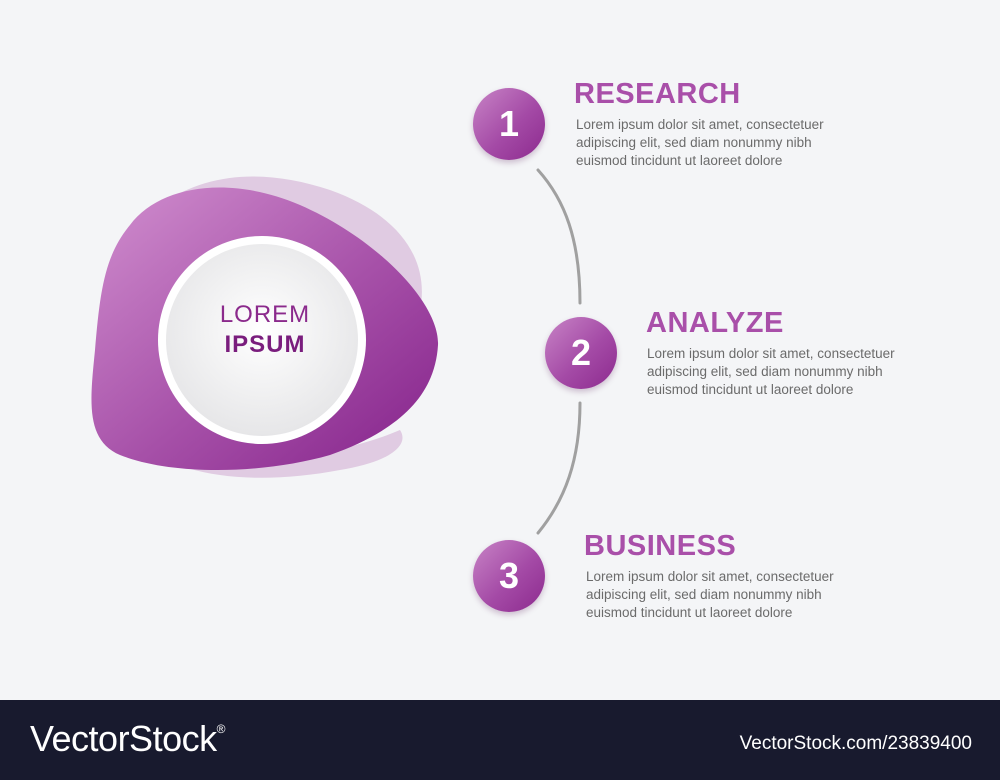 Image resolution: width=1000 pixels, height=780 pixels. Describe the element at coordinates (855, 743) in the screenshot. I see `image-id-label: VectorStock.com/23839400` at that location.